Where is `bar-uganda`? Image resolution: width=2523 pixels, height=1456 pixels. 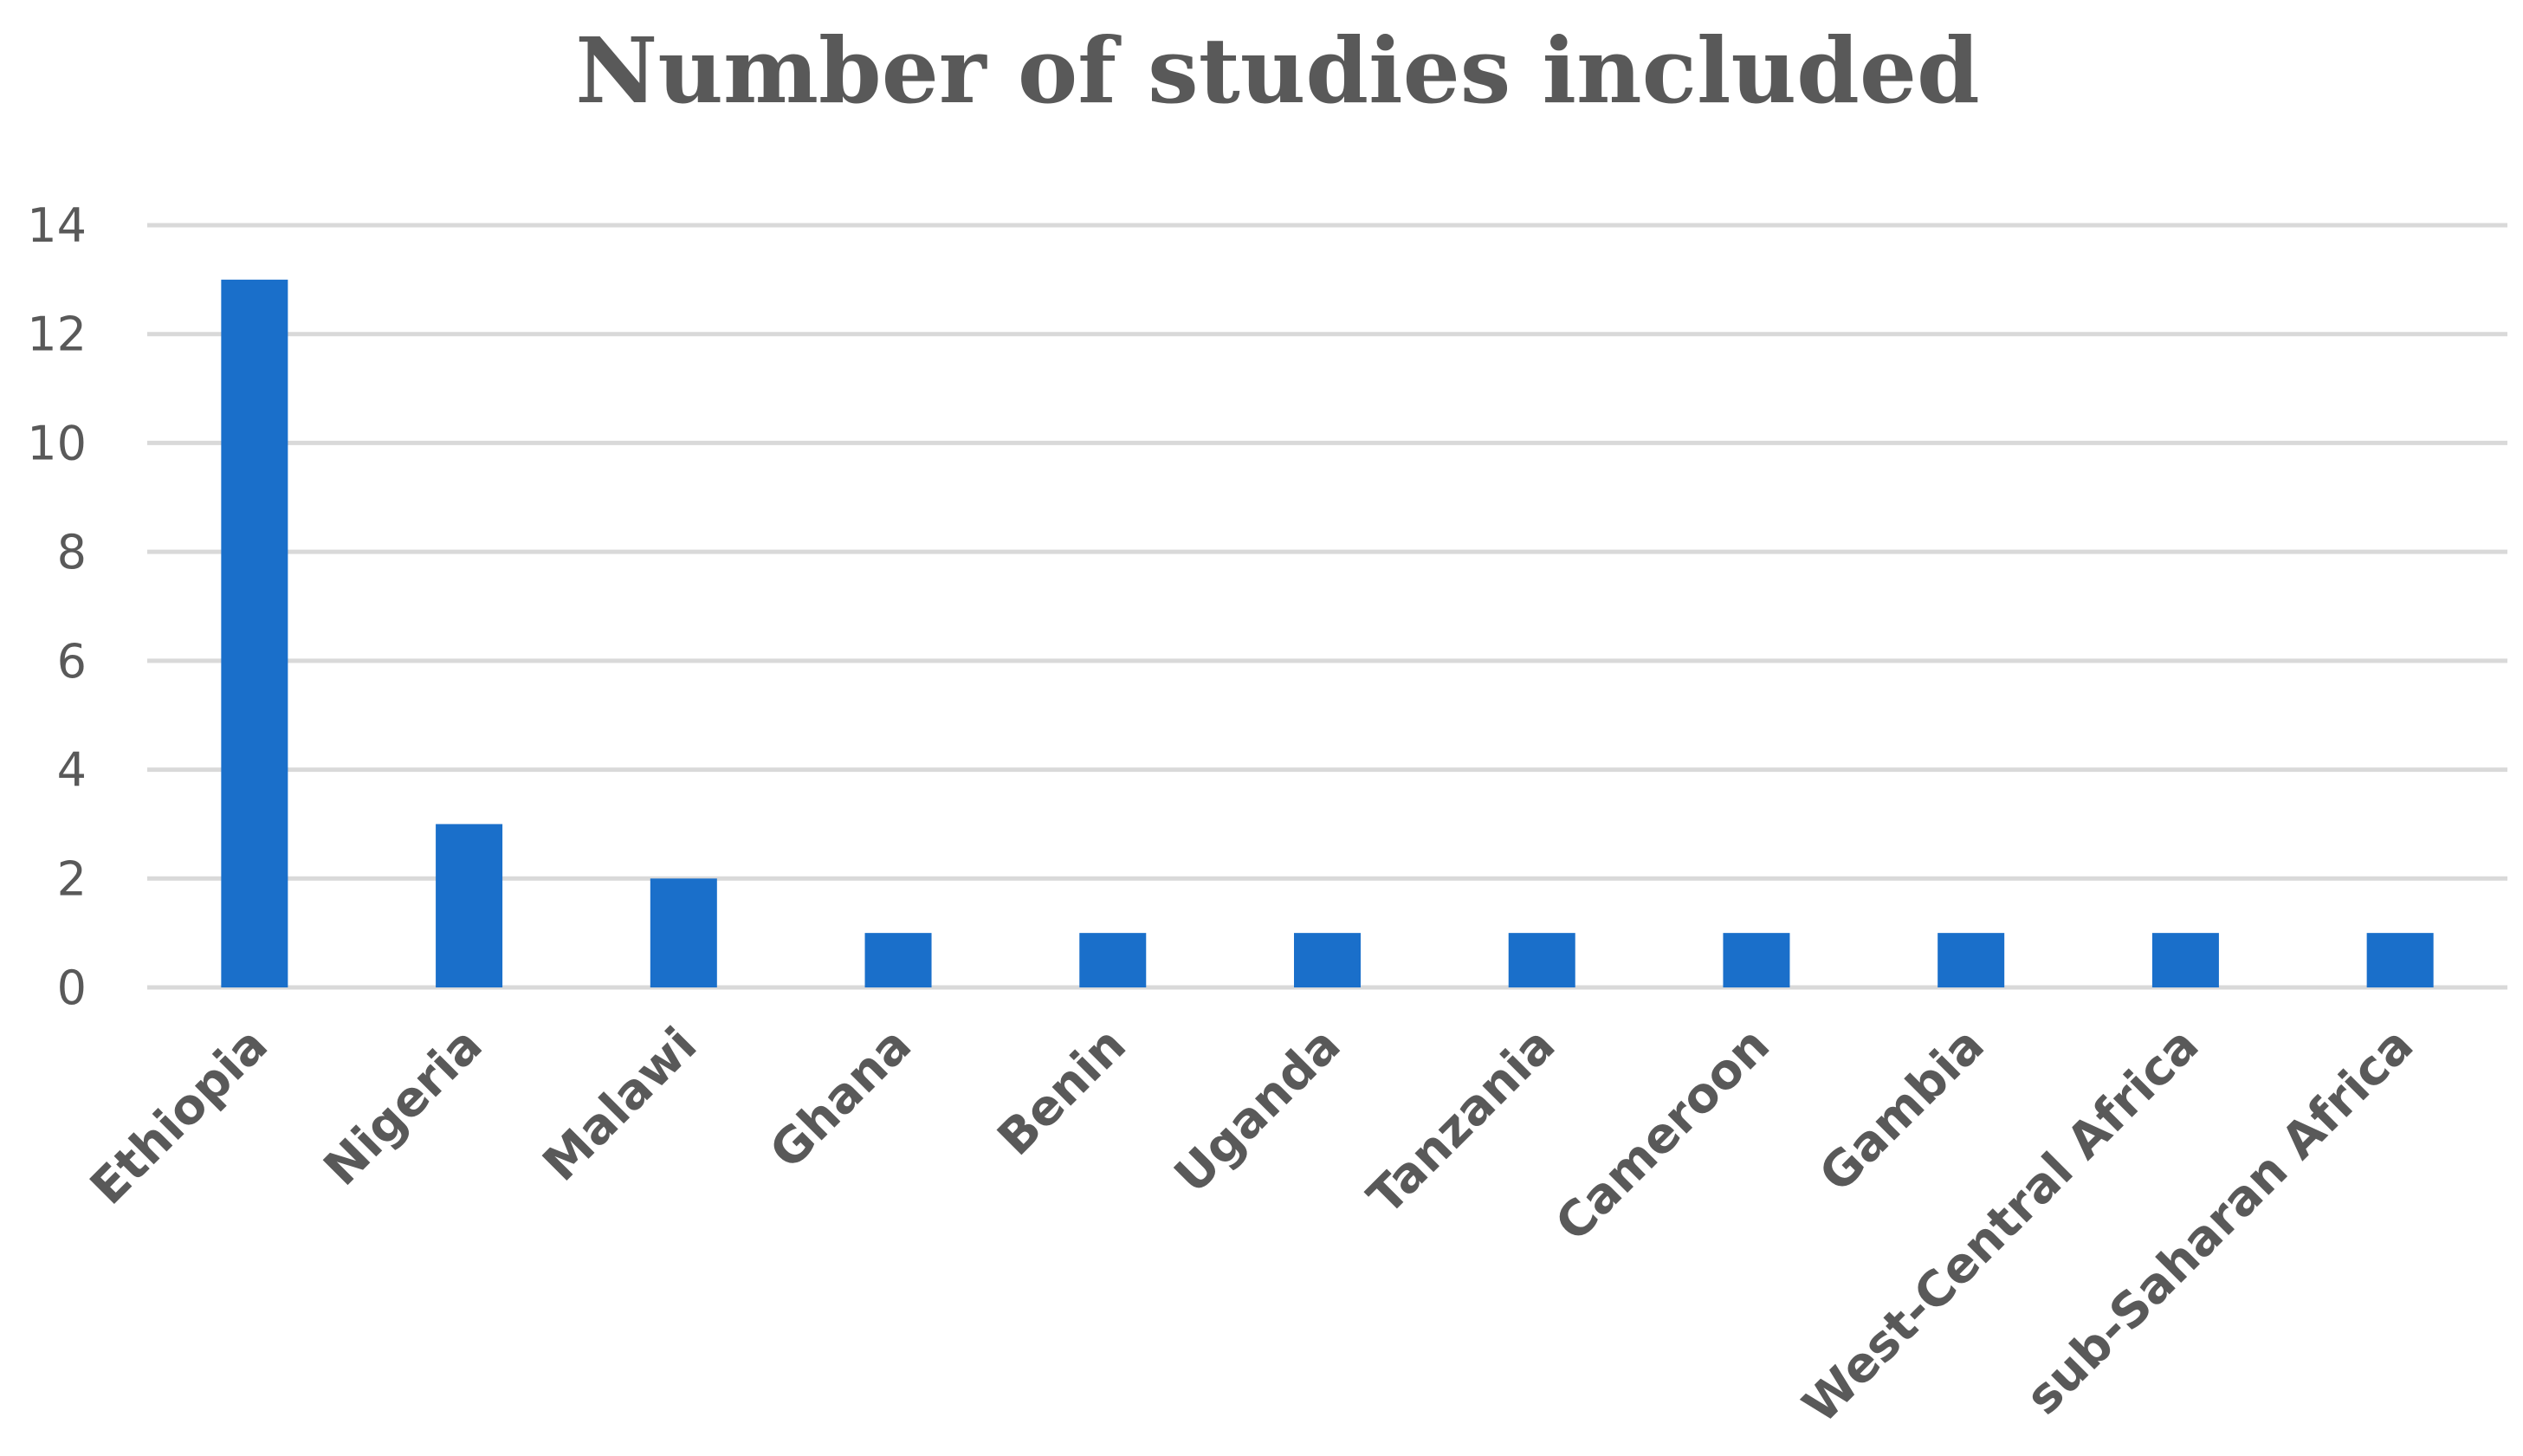
bar-uganda is located at coordinates (1327, 960).